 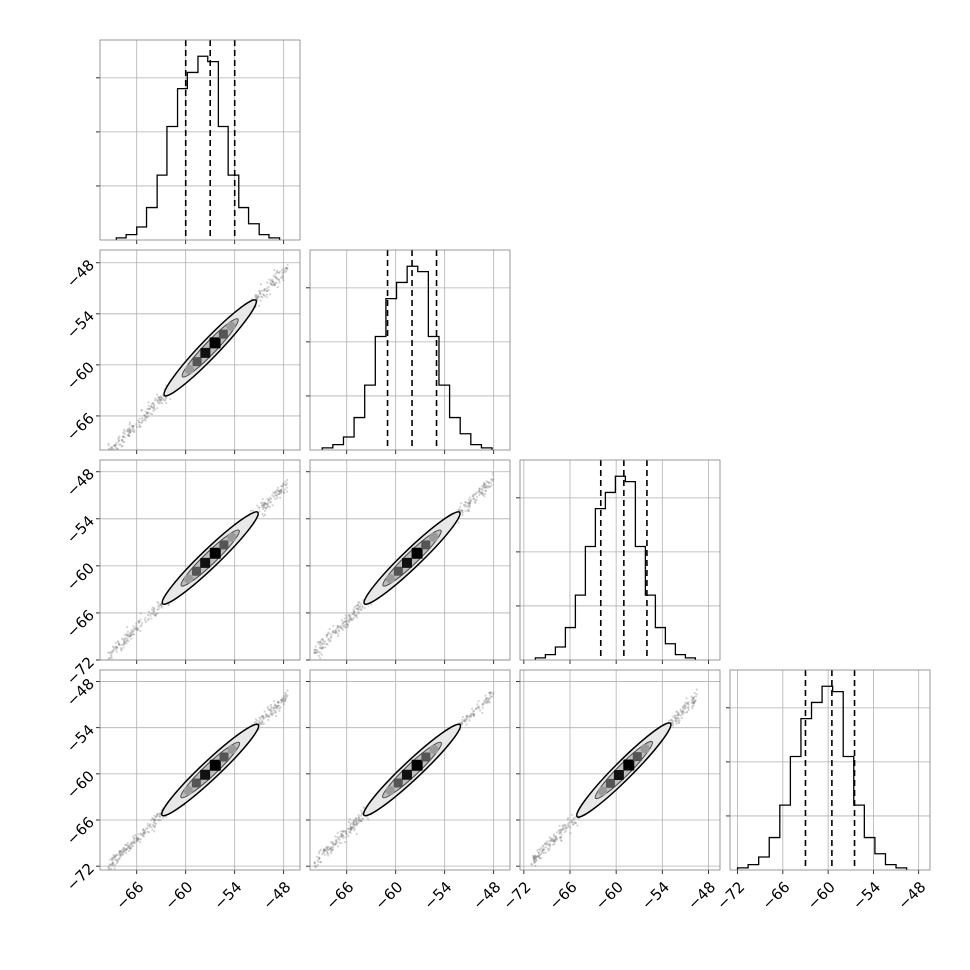 I want to click on x-tick-label: −60, so click(x=609, y=895).